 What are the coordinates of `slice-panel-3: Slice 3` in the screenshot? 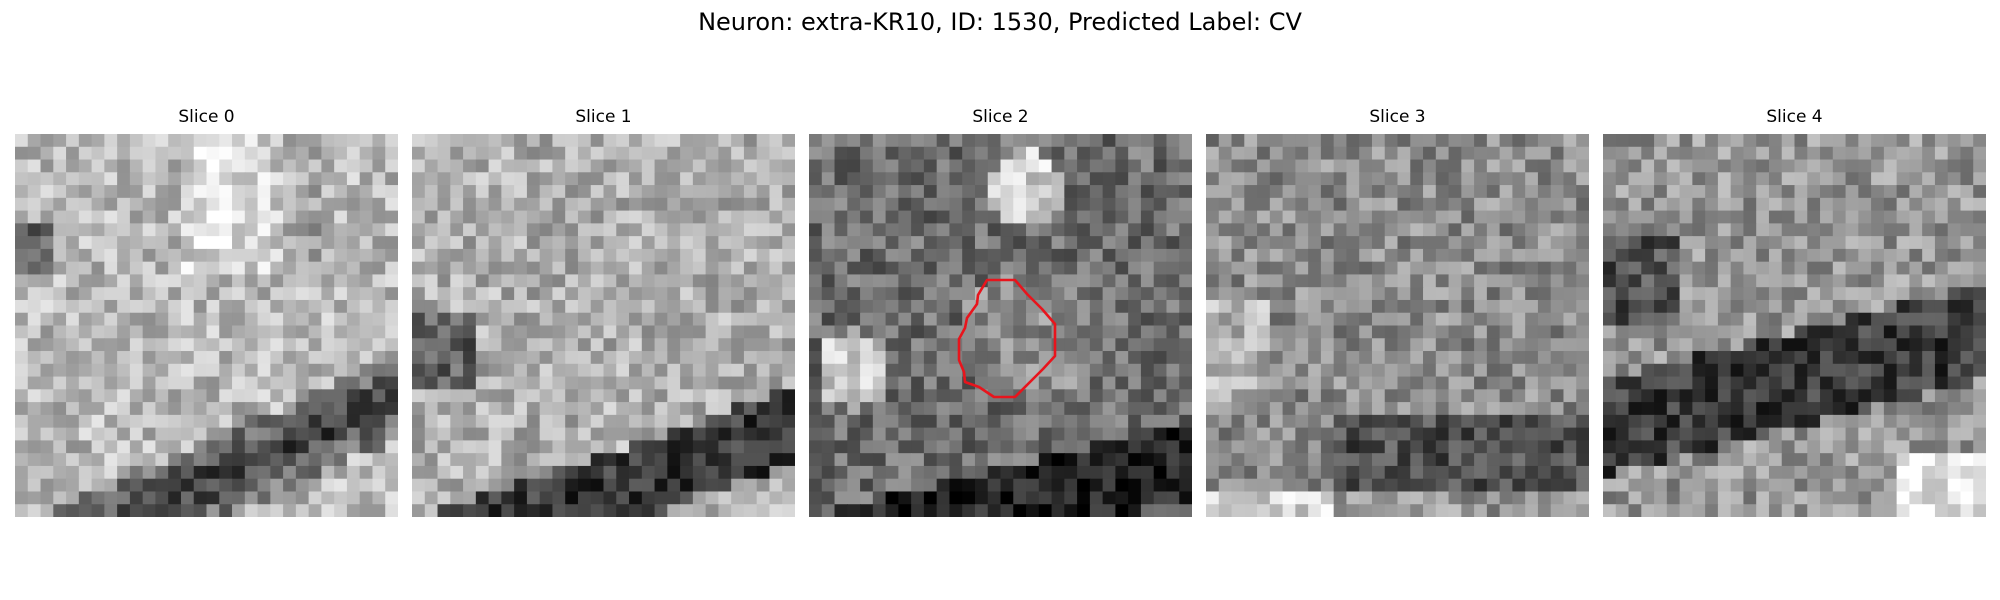 It's located at (1397, 311).